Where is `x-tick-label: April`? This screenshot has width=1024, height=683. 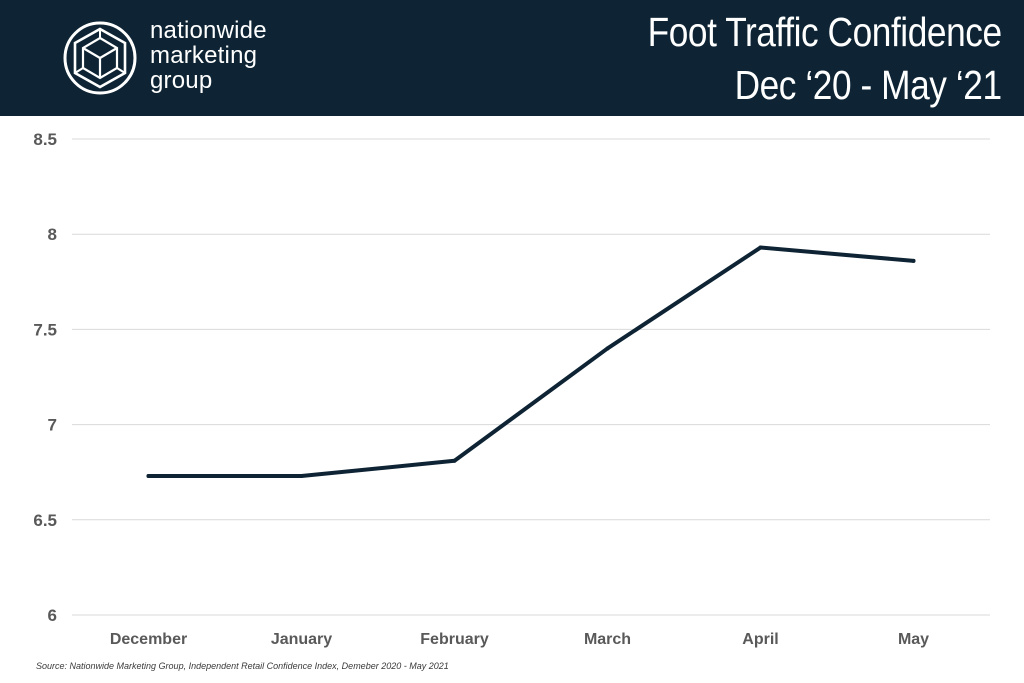
x-tick-label: April is located at coordinates (760, 639).